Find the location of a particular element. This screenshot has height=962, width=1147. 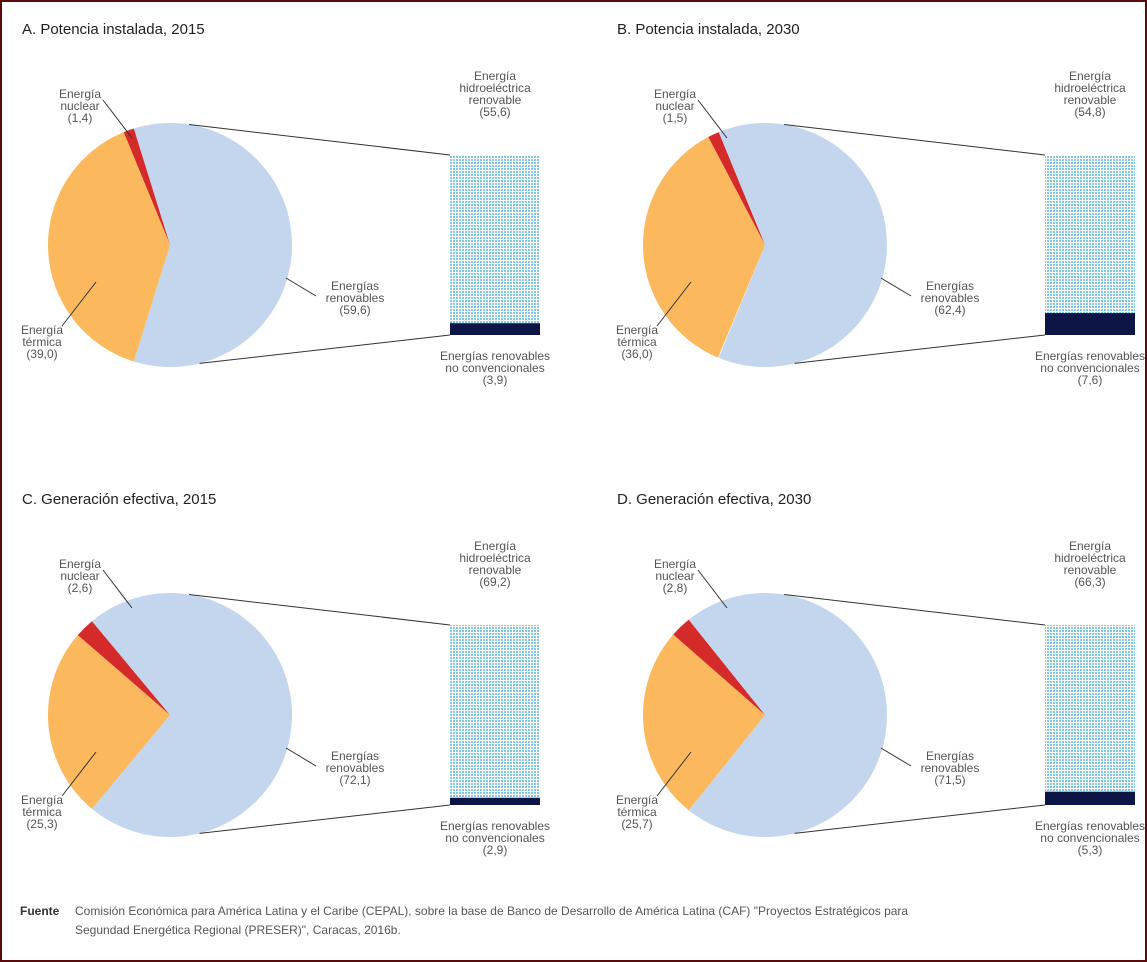

source-label: Fuente is located at coordinates (40, 911).